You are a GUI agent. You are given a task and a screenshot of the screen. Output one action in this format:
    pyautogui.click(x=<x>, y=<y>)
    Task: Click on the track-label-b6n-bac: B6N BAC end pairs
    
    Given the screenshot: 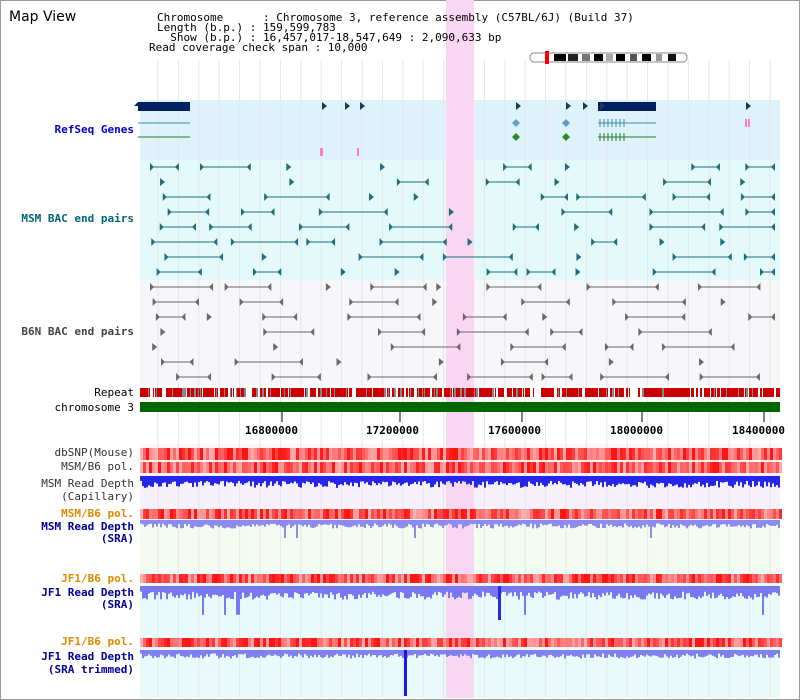 What is the action you would take?
    pyautogui.click(x=77, y=331)
    